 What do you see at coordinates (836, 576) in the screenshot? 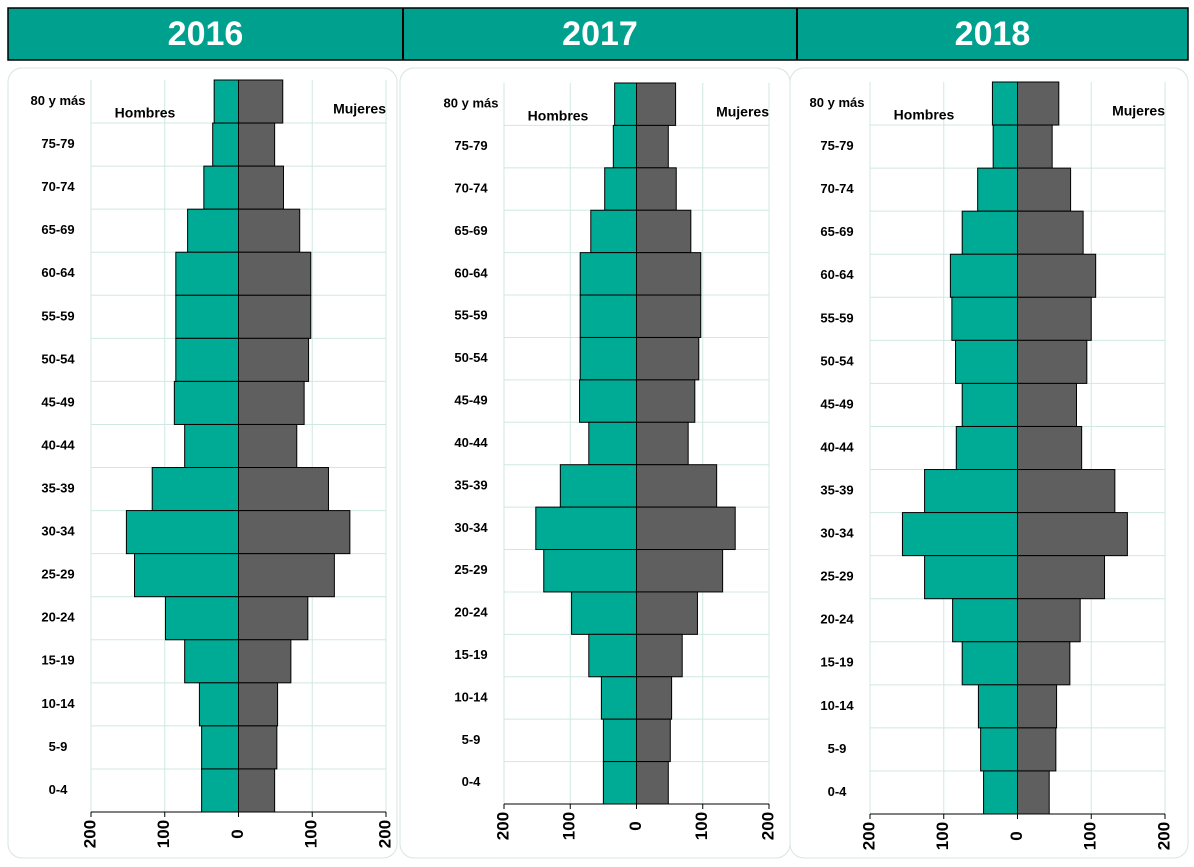
I see `category-label: 25-29` at bounding box center [836, 576].